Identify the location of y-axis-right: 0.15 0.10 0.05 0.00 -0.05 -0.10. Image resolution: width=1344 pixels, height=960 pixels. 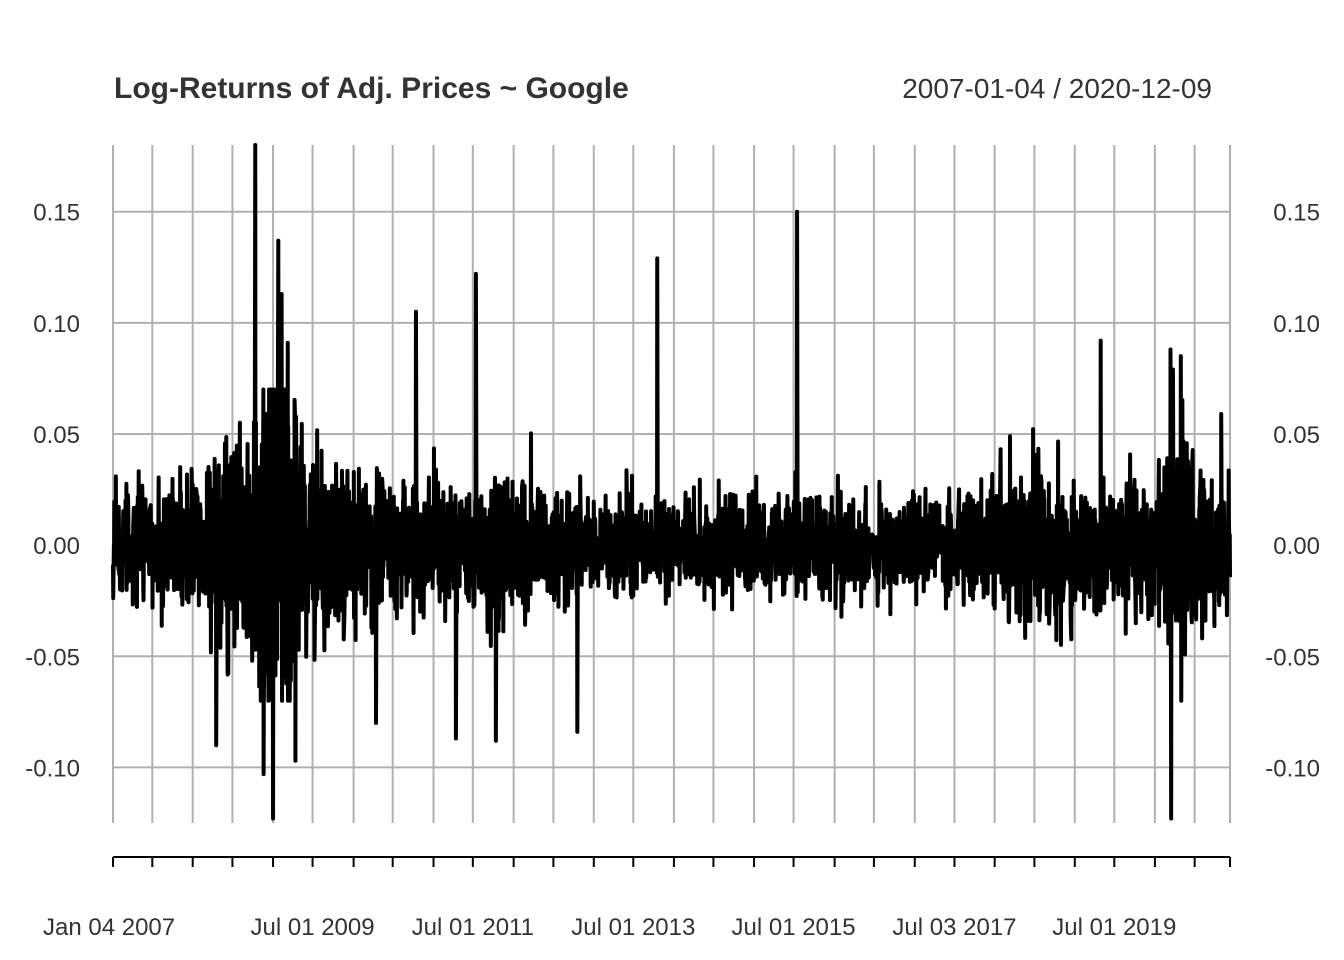
(1292, 491).